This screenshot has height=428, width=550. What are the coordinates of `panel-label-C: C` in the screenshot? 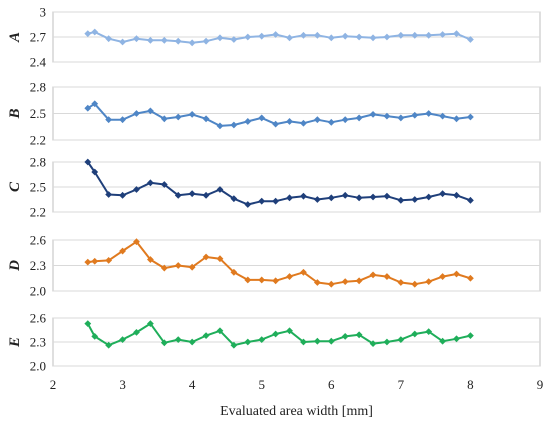 It's located at (15, 186).